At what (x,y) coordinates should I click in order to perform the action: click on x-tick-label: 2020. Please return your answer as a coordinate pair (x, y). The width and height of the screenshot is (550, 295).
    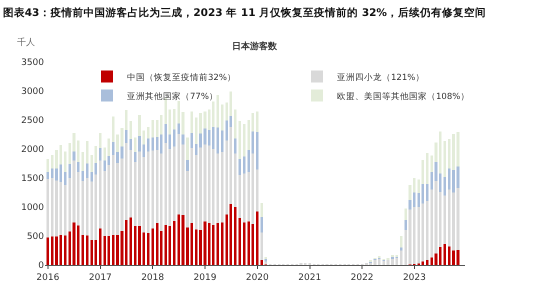
    Looking at the image, I should click on (258, 277).